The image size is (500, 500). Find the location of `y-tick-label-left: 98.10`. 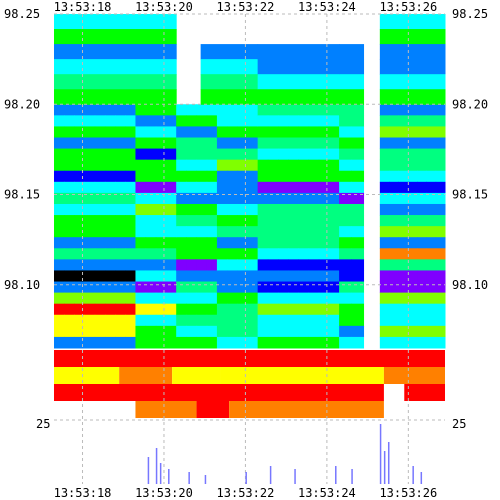

y-tick-label-left: 98.10 is located at coordinates (22, 285).